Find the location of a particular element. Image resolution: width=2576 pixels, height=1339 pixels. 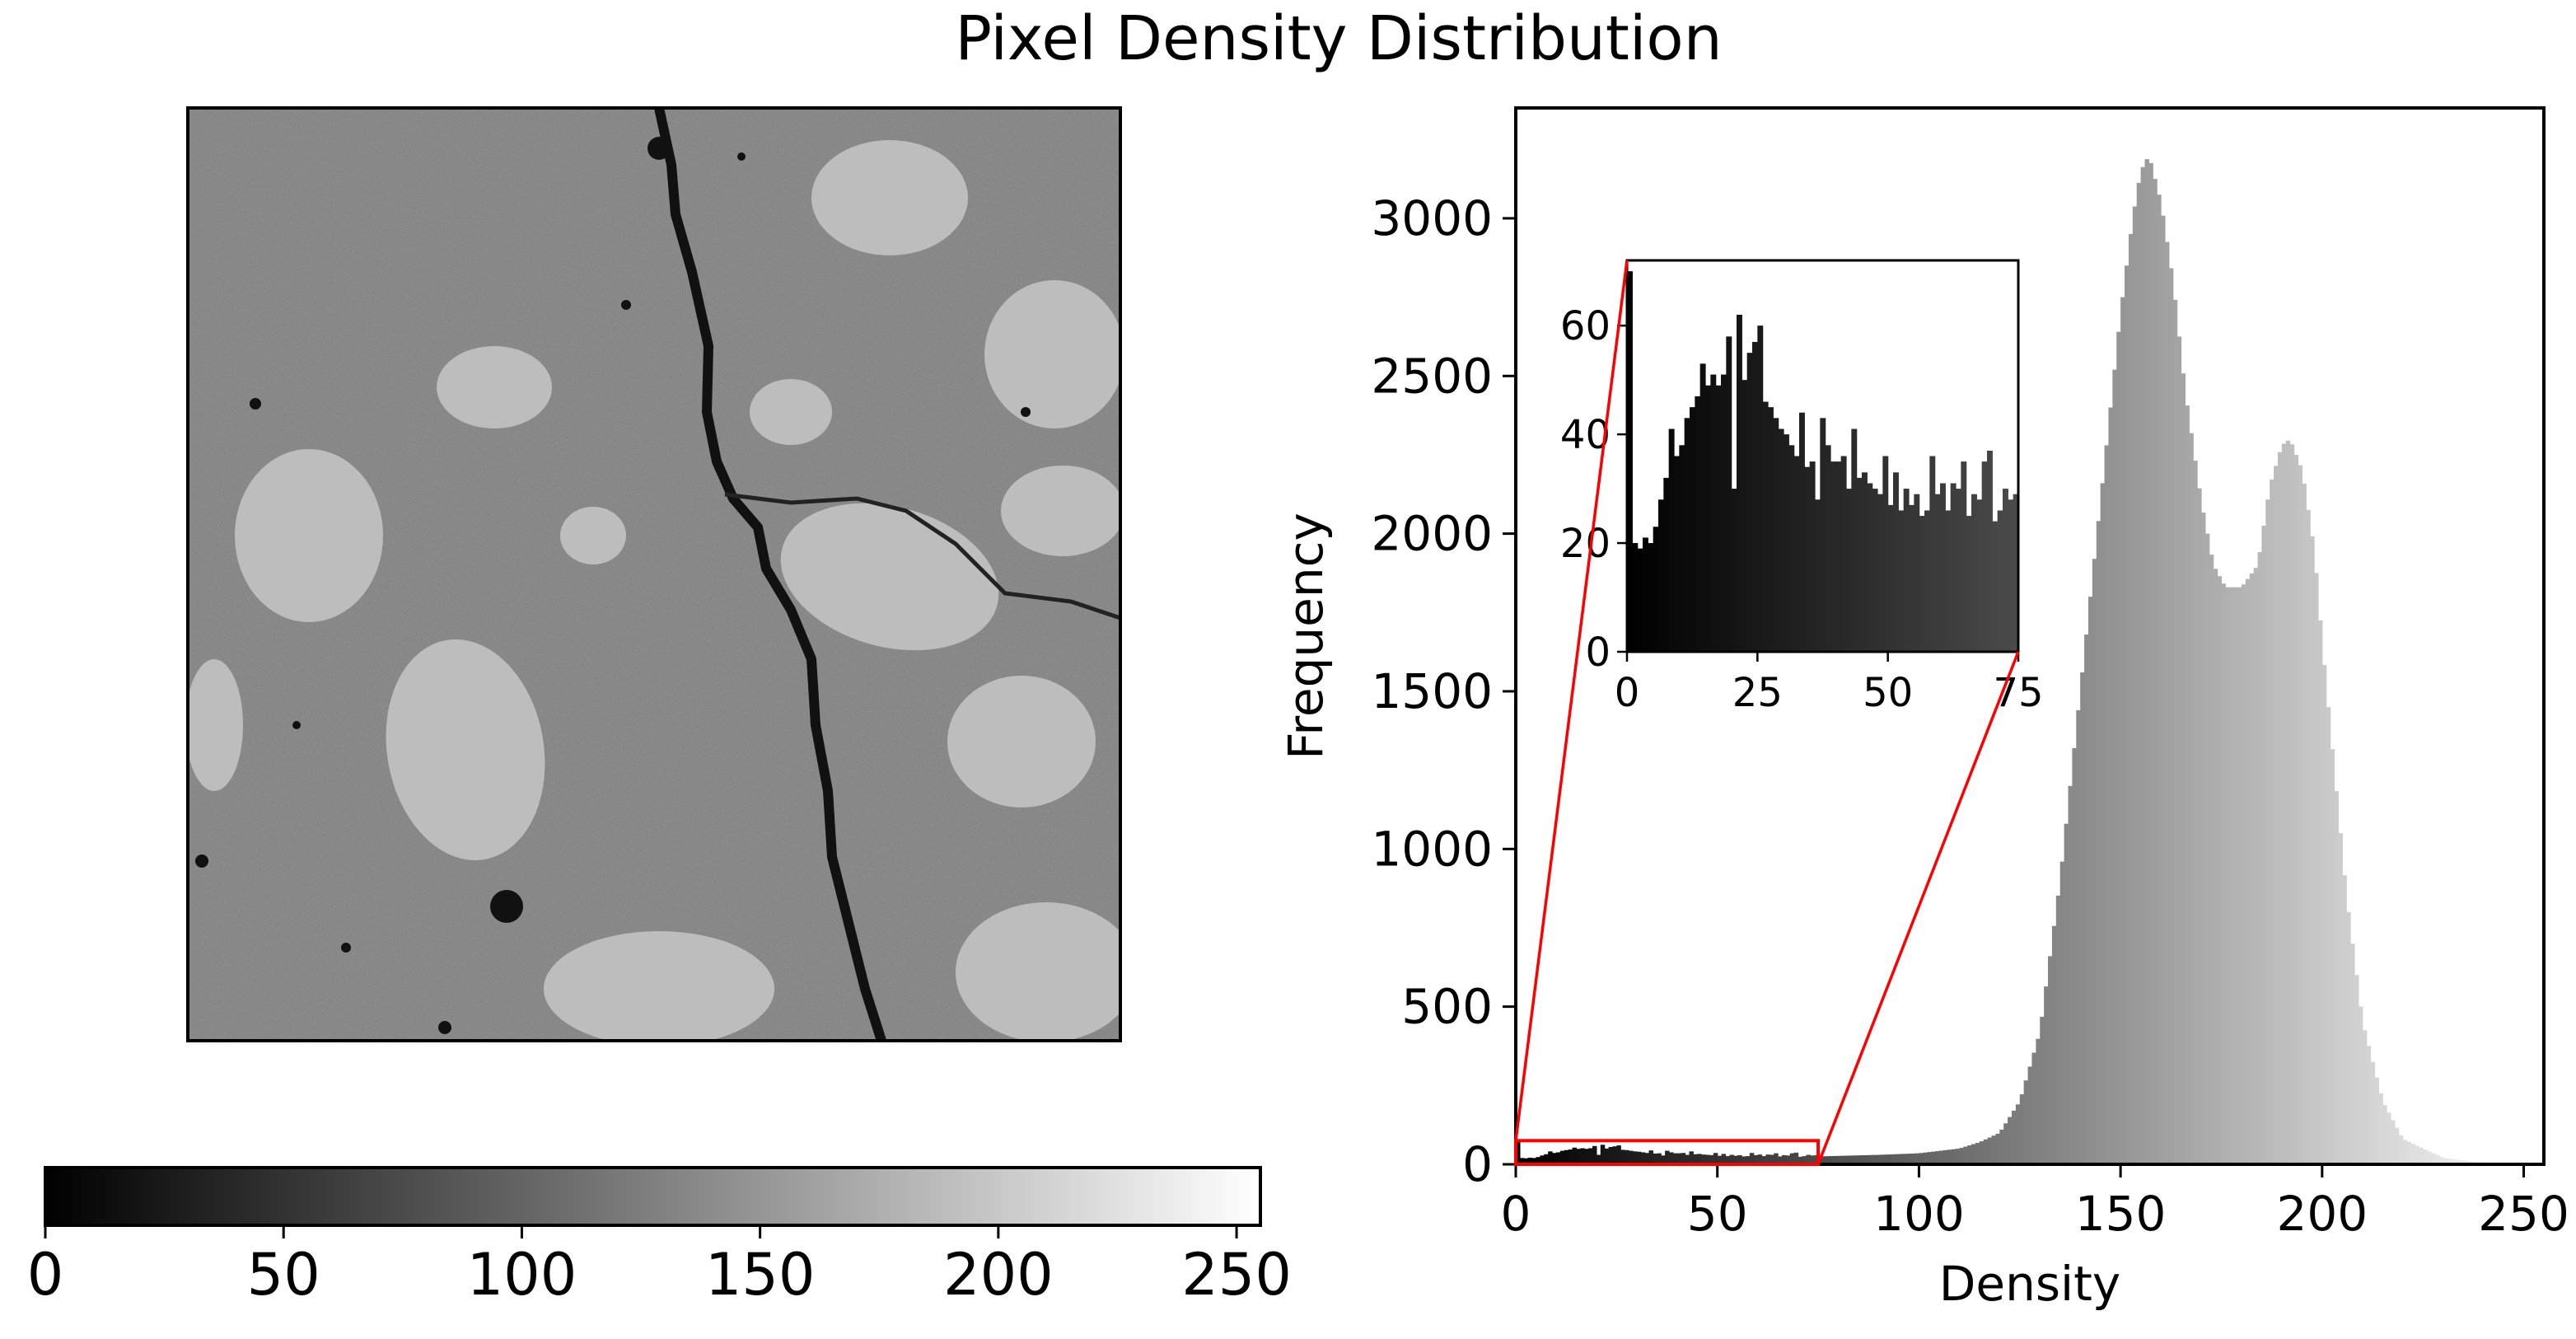

inset-y-tick-label: 20 is located at coordinates (1585, 544).